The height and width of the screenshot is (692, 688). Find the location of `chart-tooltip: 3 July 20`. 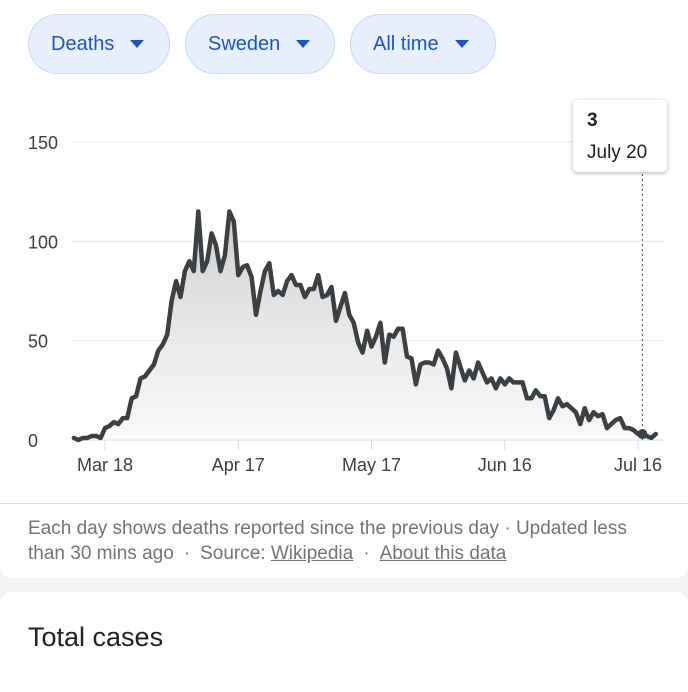

chart-tooltip: 3 July 20 is located at coordinates (620, 136).